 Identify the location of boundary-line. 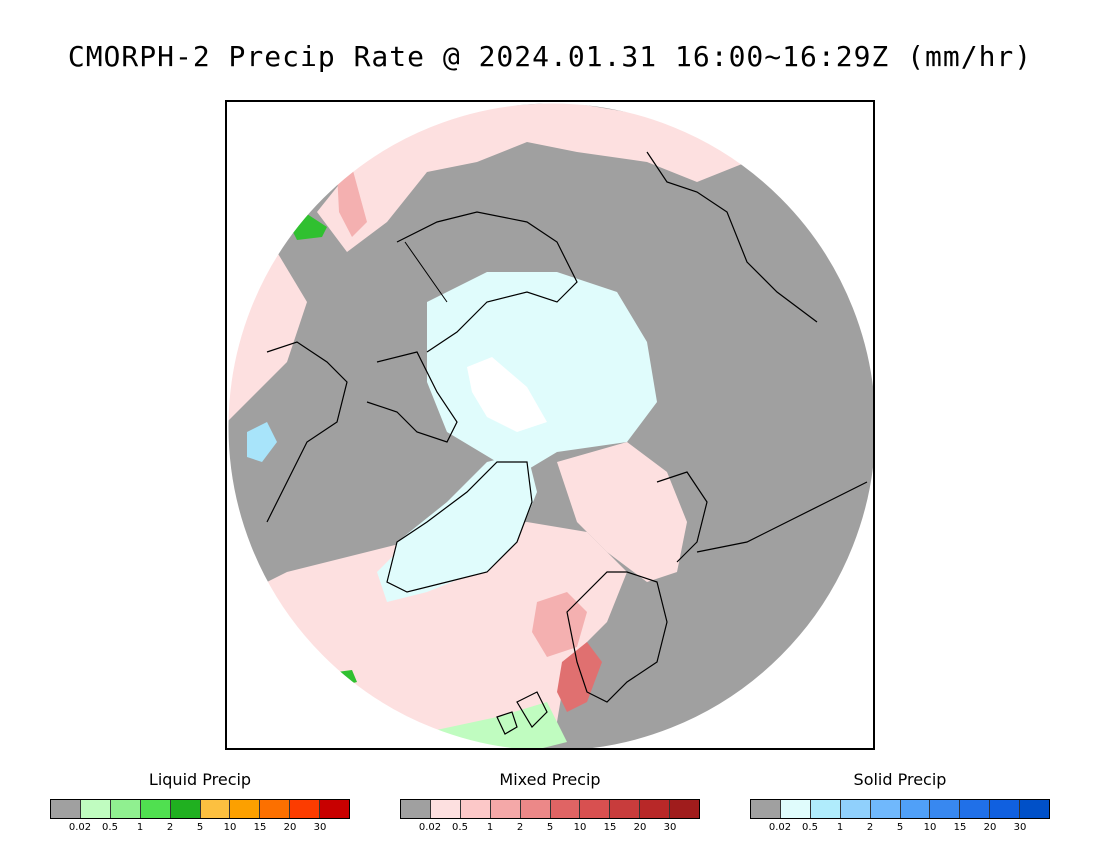
(426, 272).